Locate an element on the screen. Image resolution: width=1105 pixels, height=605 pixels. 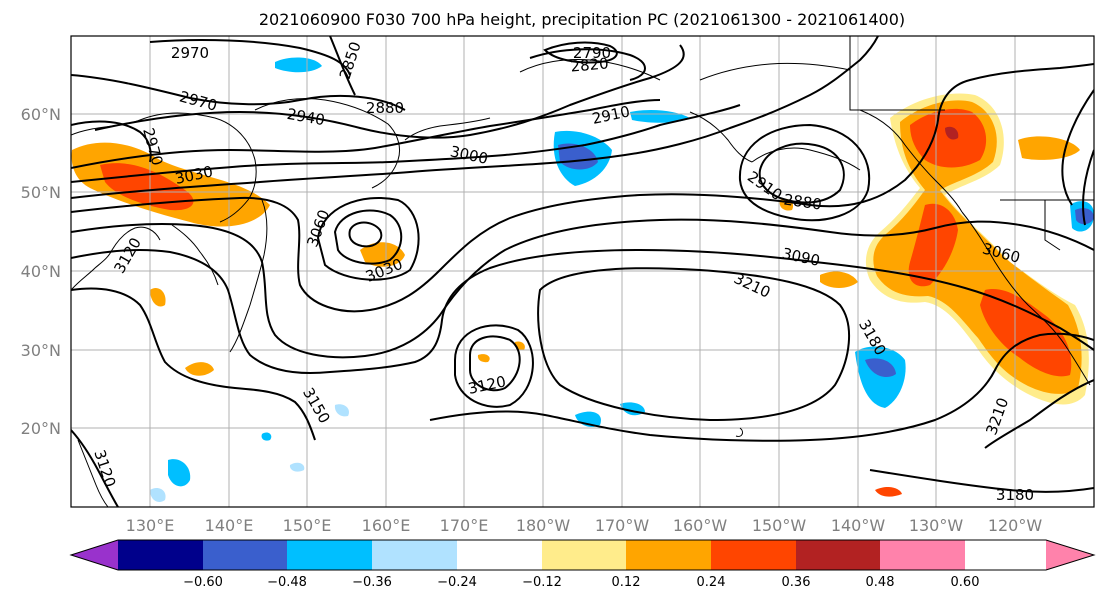
lon-label: 180°W is located at coordinates (543, 525).